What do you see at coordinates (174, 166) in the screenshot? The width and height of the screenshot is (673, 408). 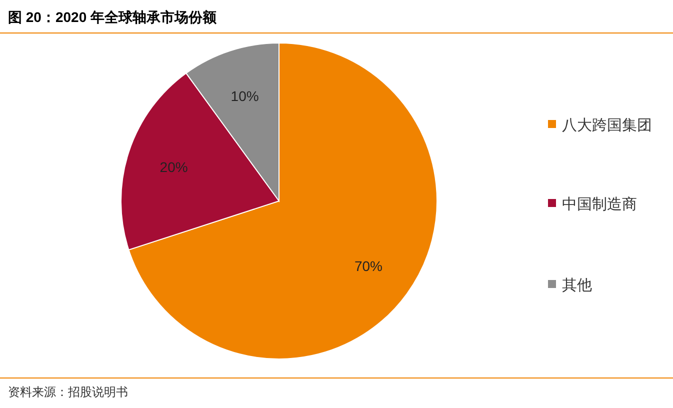 I see `data-label: 20%` at bounding box center [174, 166].